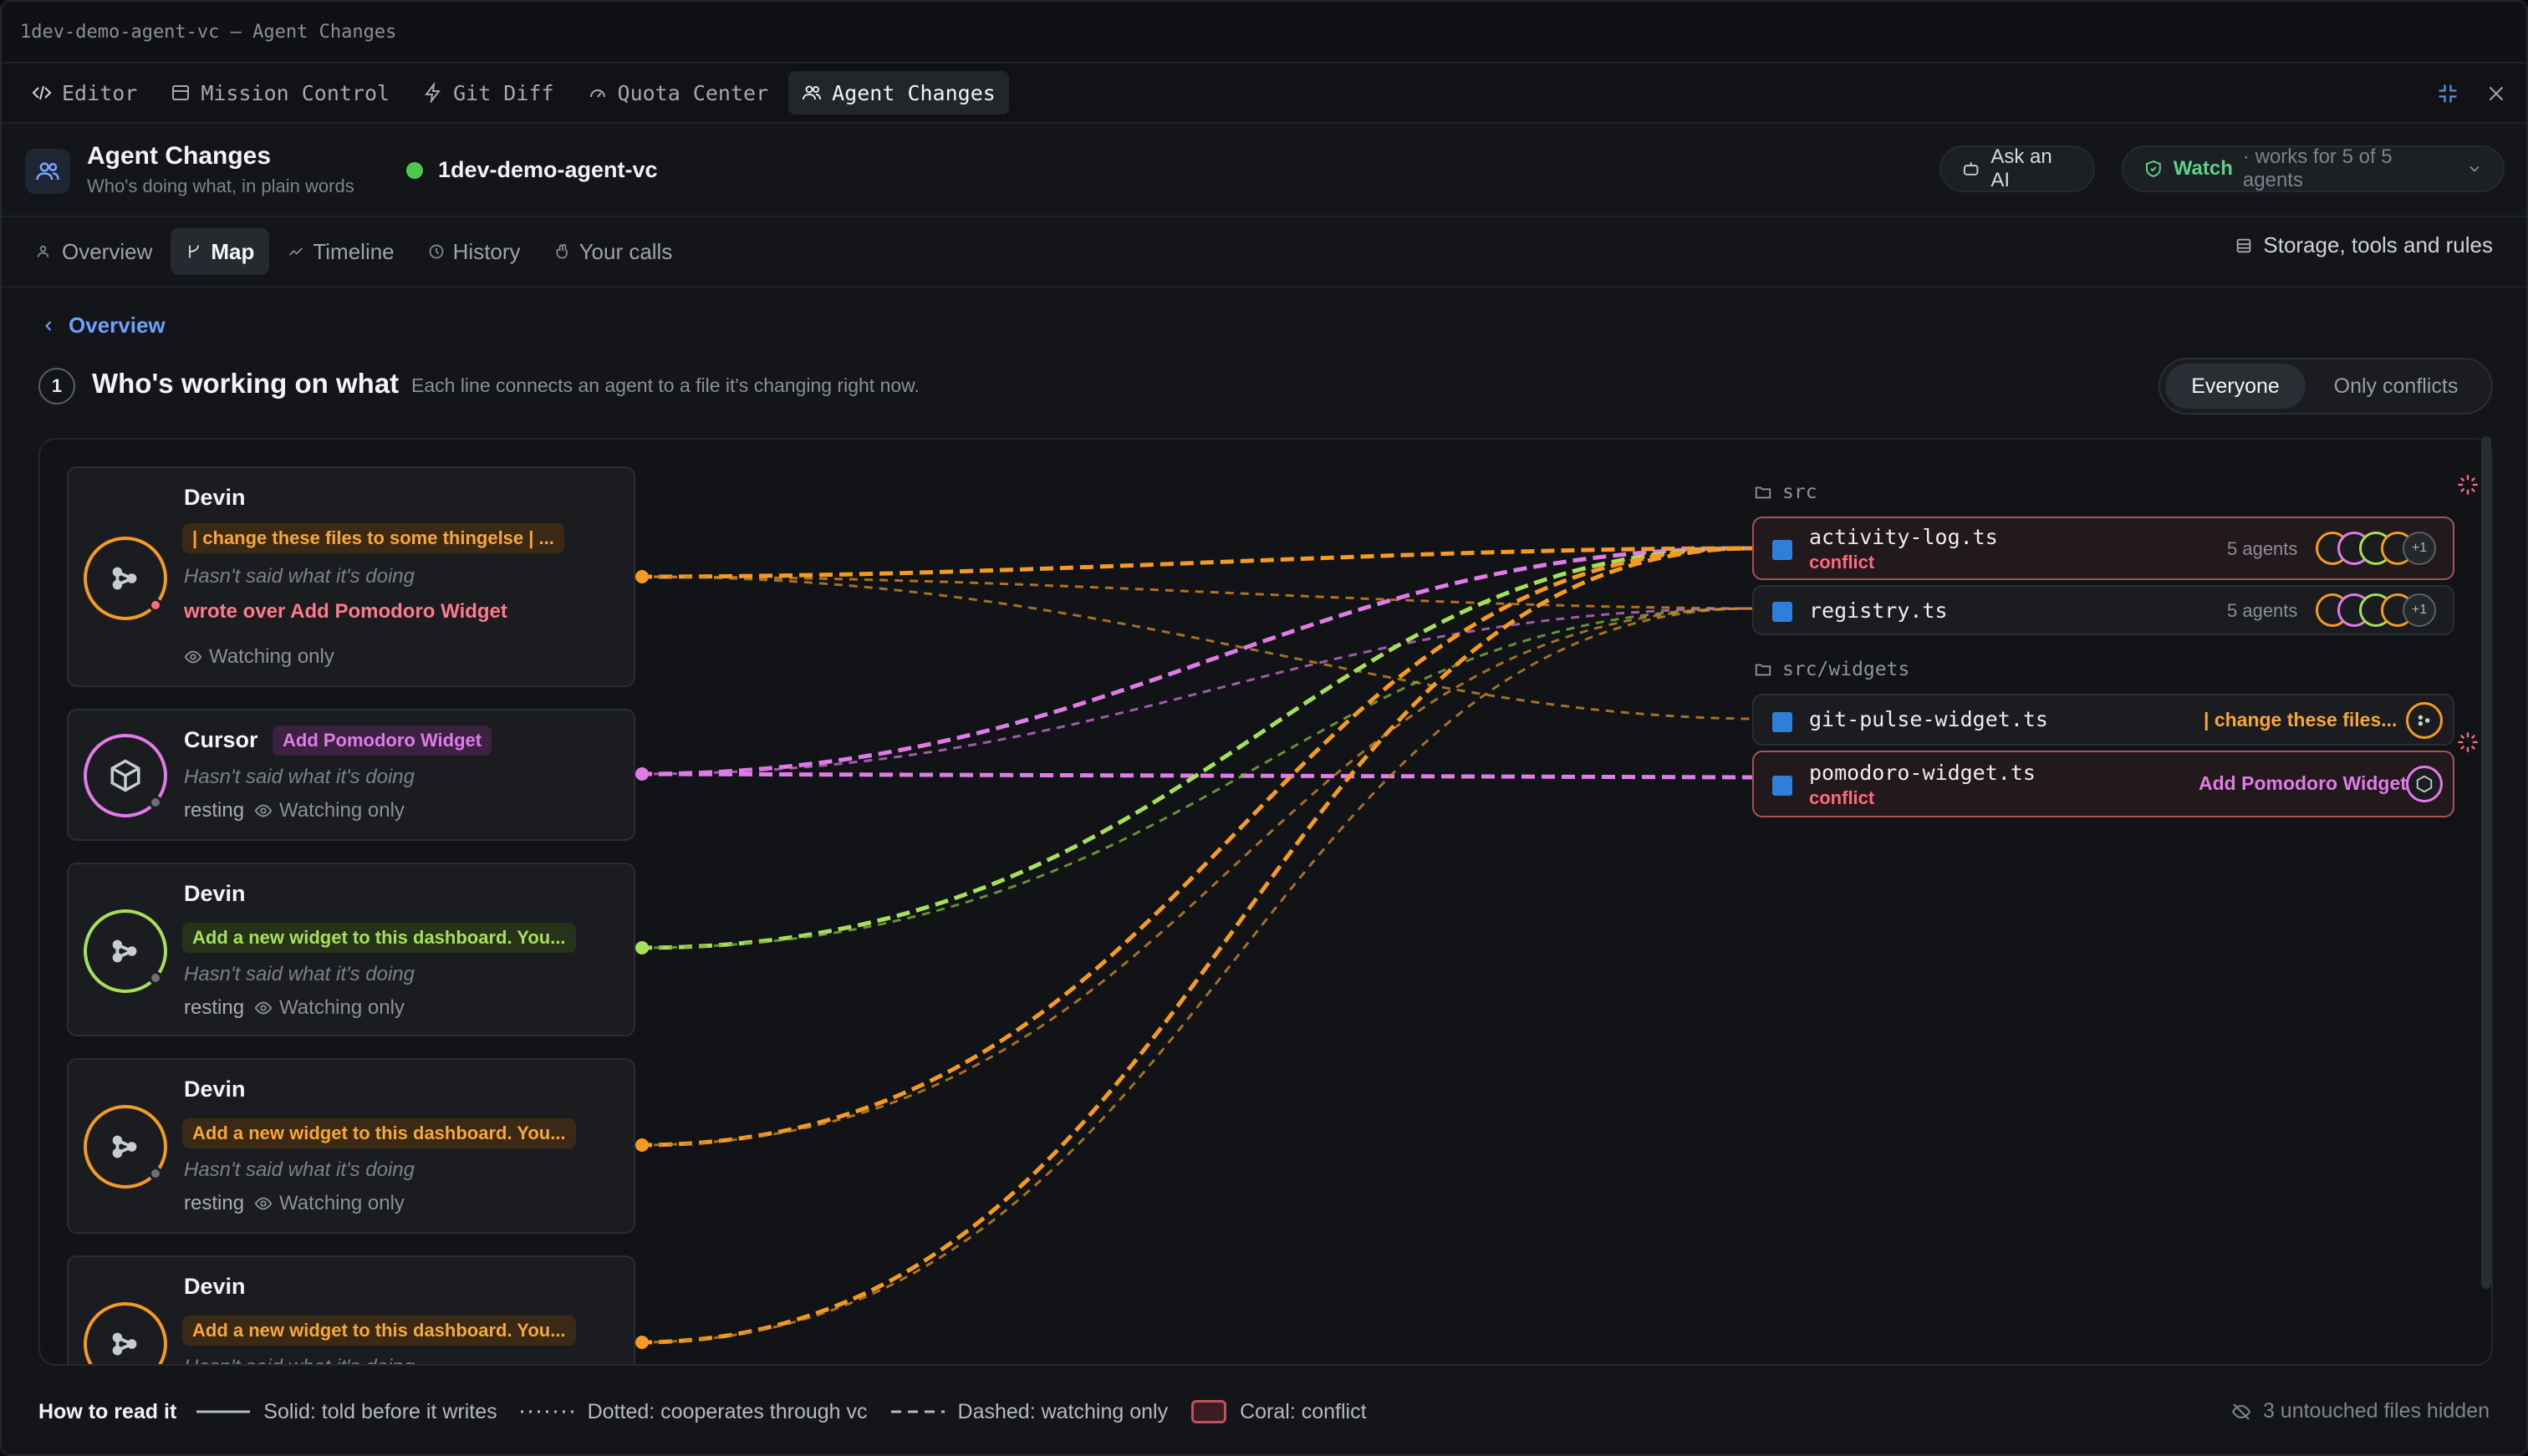 This screenshot has width=2528, height=1456. Describe the element at coordinates (2376, 610) in the screenshot. I see `agent-avatar-stack: +1` at that location.